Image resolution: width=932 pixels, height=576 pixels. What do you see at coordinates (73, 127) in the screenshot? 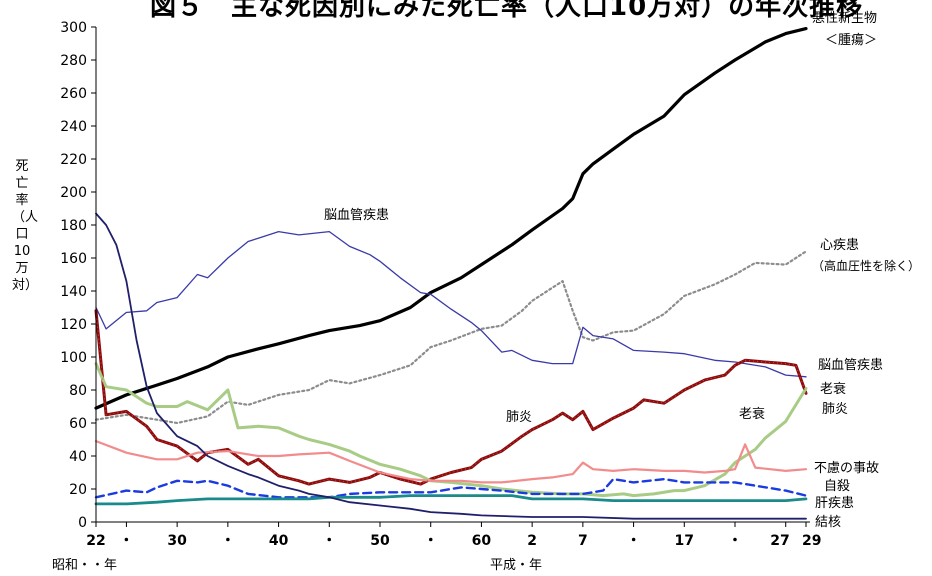
I see `y-tick-label-12: 240` at bounding box center [73, 127].